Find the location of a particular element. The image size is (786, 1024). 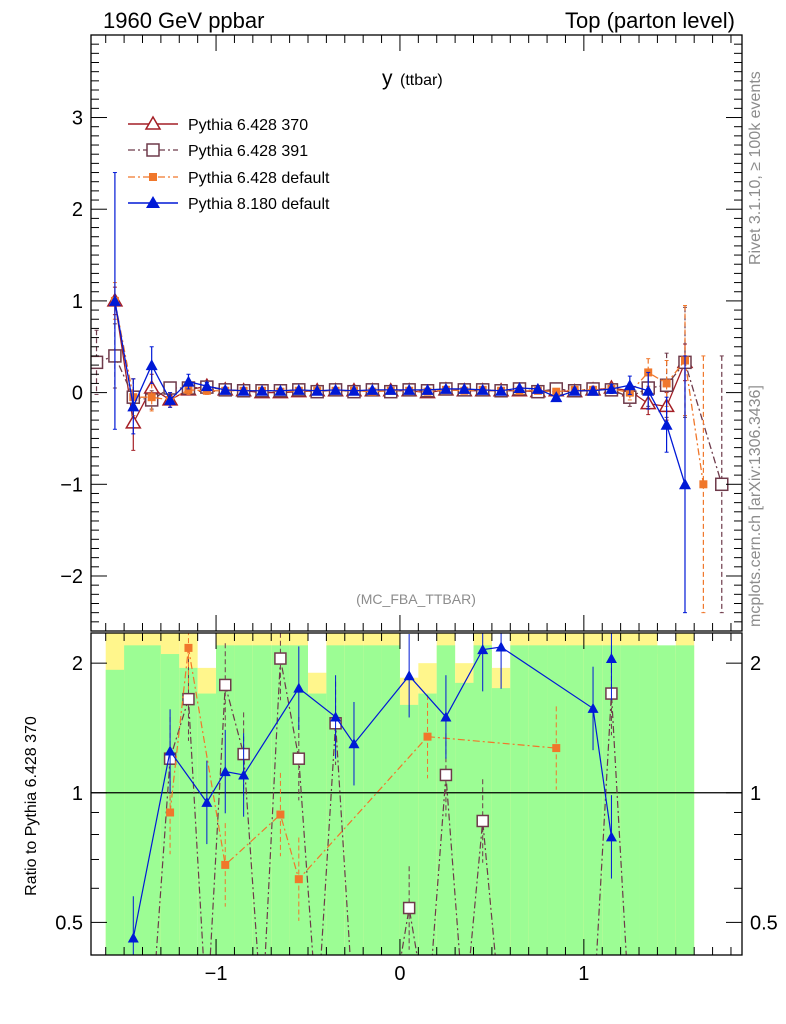

legend-marker-filled-square is located at coordinates (153, 177).